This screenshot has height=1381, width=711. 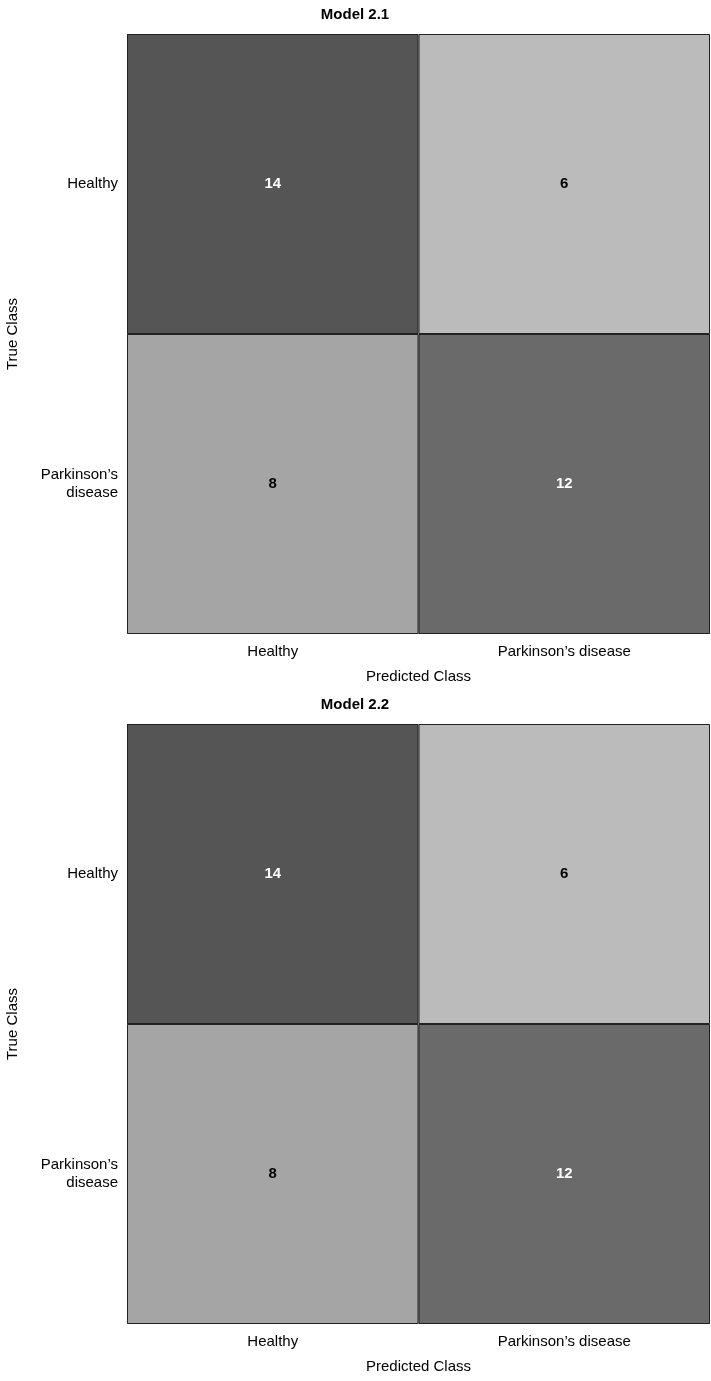 I want to click on chart-title: Model 2.2, so click(x=355, y=704).